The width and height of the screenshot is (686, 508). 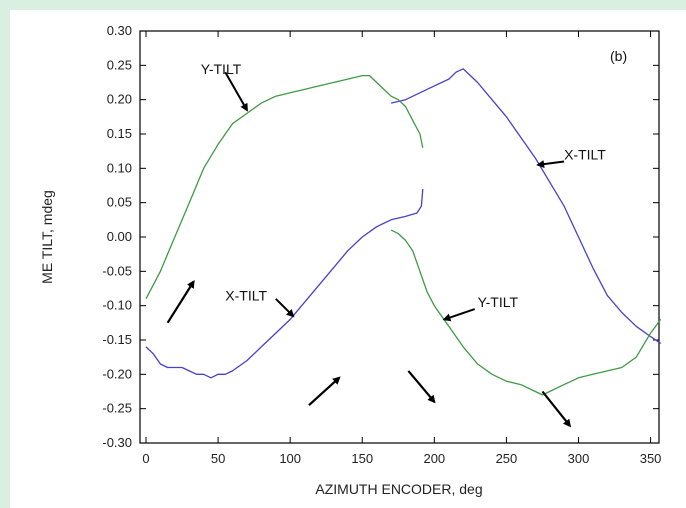 I want to click on y-tick-label: 0.25, so click(x=119, y=64).